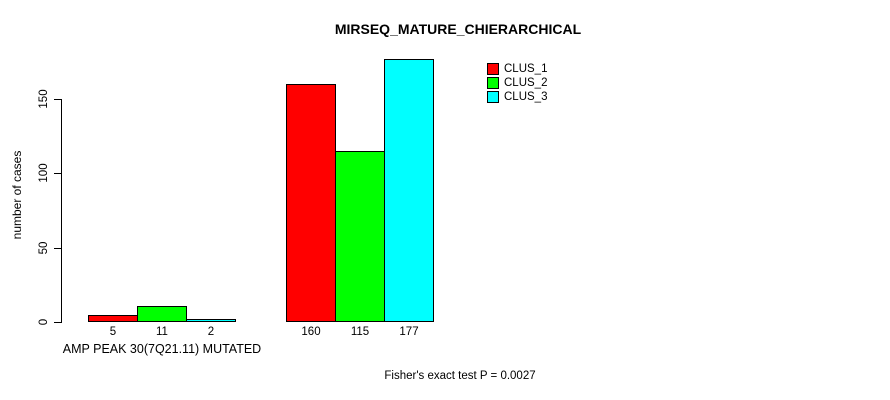 Image resolution: width=890 pixels, height=400 pixels. What do you see at coordinates (311, 203) in the screenshot?
I see `bar-clus_1-group2` at bounding box center [311, 203].